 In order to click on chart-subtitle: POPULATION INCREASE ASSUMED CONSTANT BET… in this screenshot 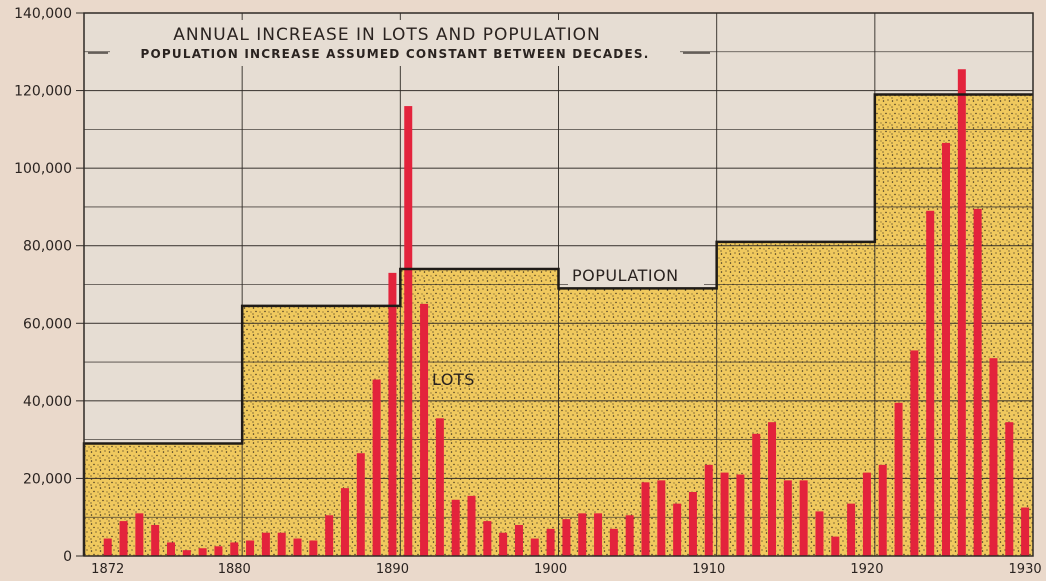, I will do `click(395, 54)`.